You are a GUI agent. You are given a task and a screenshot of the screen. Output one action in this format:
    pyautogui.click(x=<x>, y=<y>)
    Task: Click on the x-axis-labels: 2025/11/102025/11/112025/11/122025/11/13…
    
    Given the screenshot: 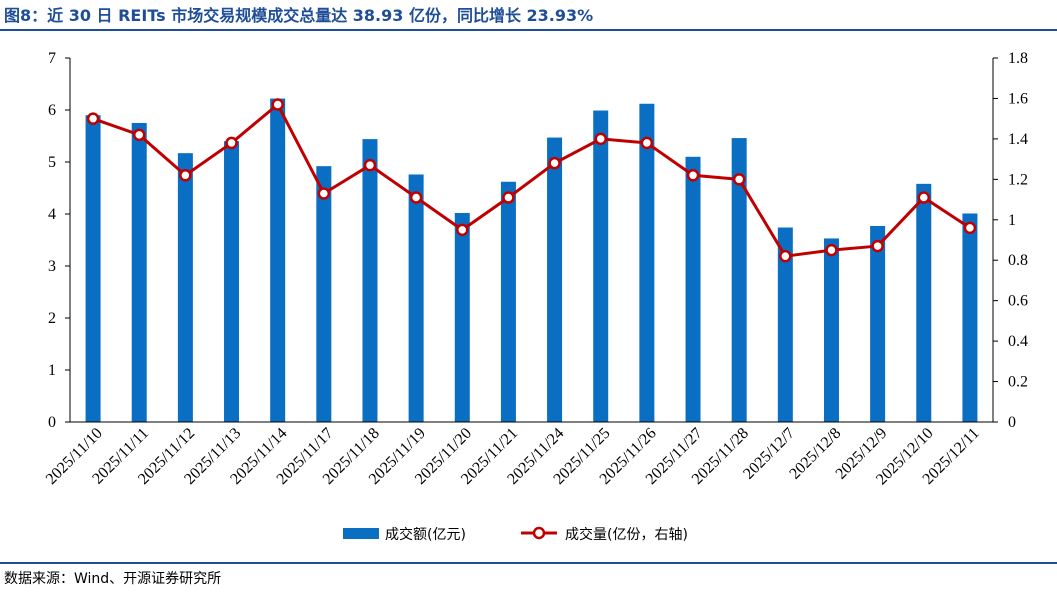 What is the action you would take?
    pyautogui.click(x=513, y=457)
    